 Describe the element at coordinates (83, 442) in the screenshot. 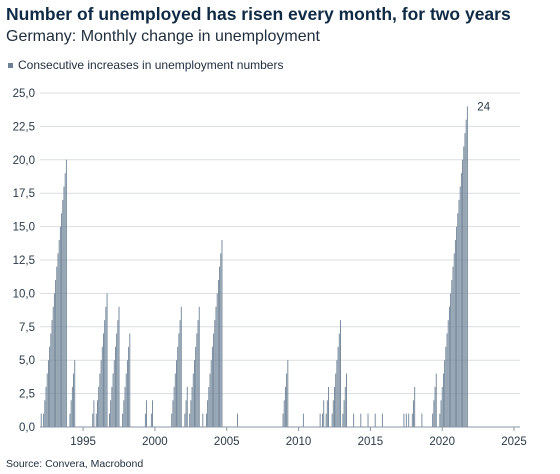

I see `x-tick-label: 1995` at that location.